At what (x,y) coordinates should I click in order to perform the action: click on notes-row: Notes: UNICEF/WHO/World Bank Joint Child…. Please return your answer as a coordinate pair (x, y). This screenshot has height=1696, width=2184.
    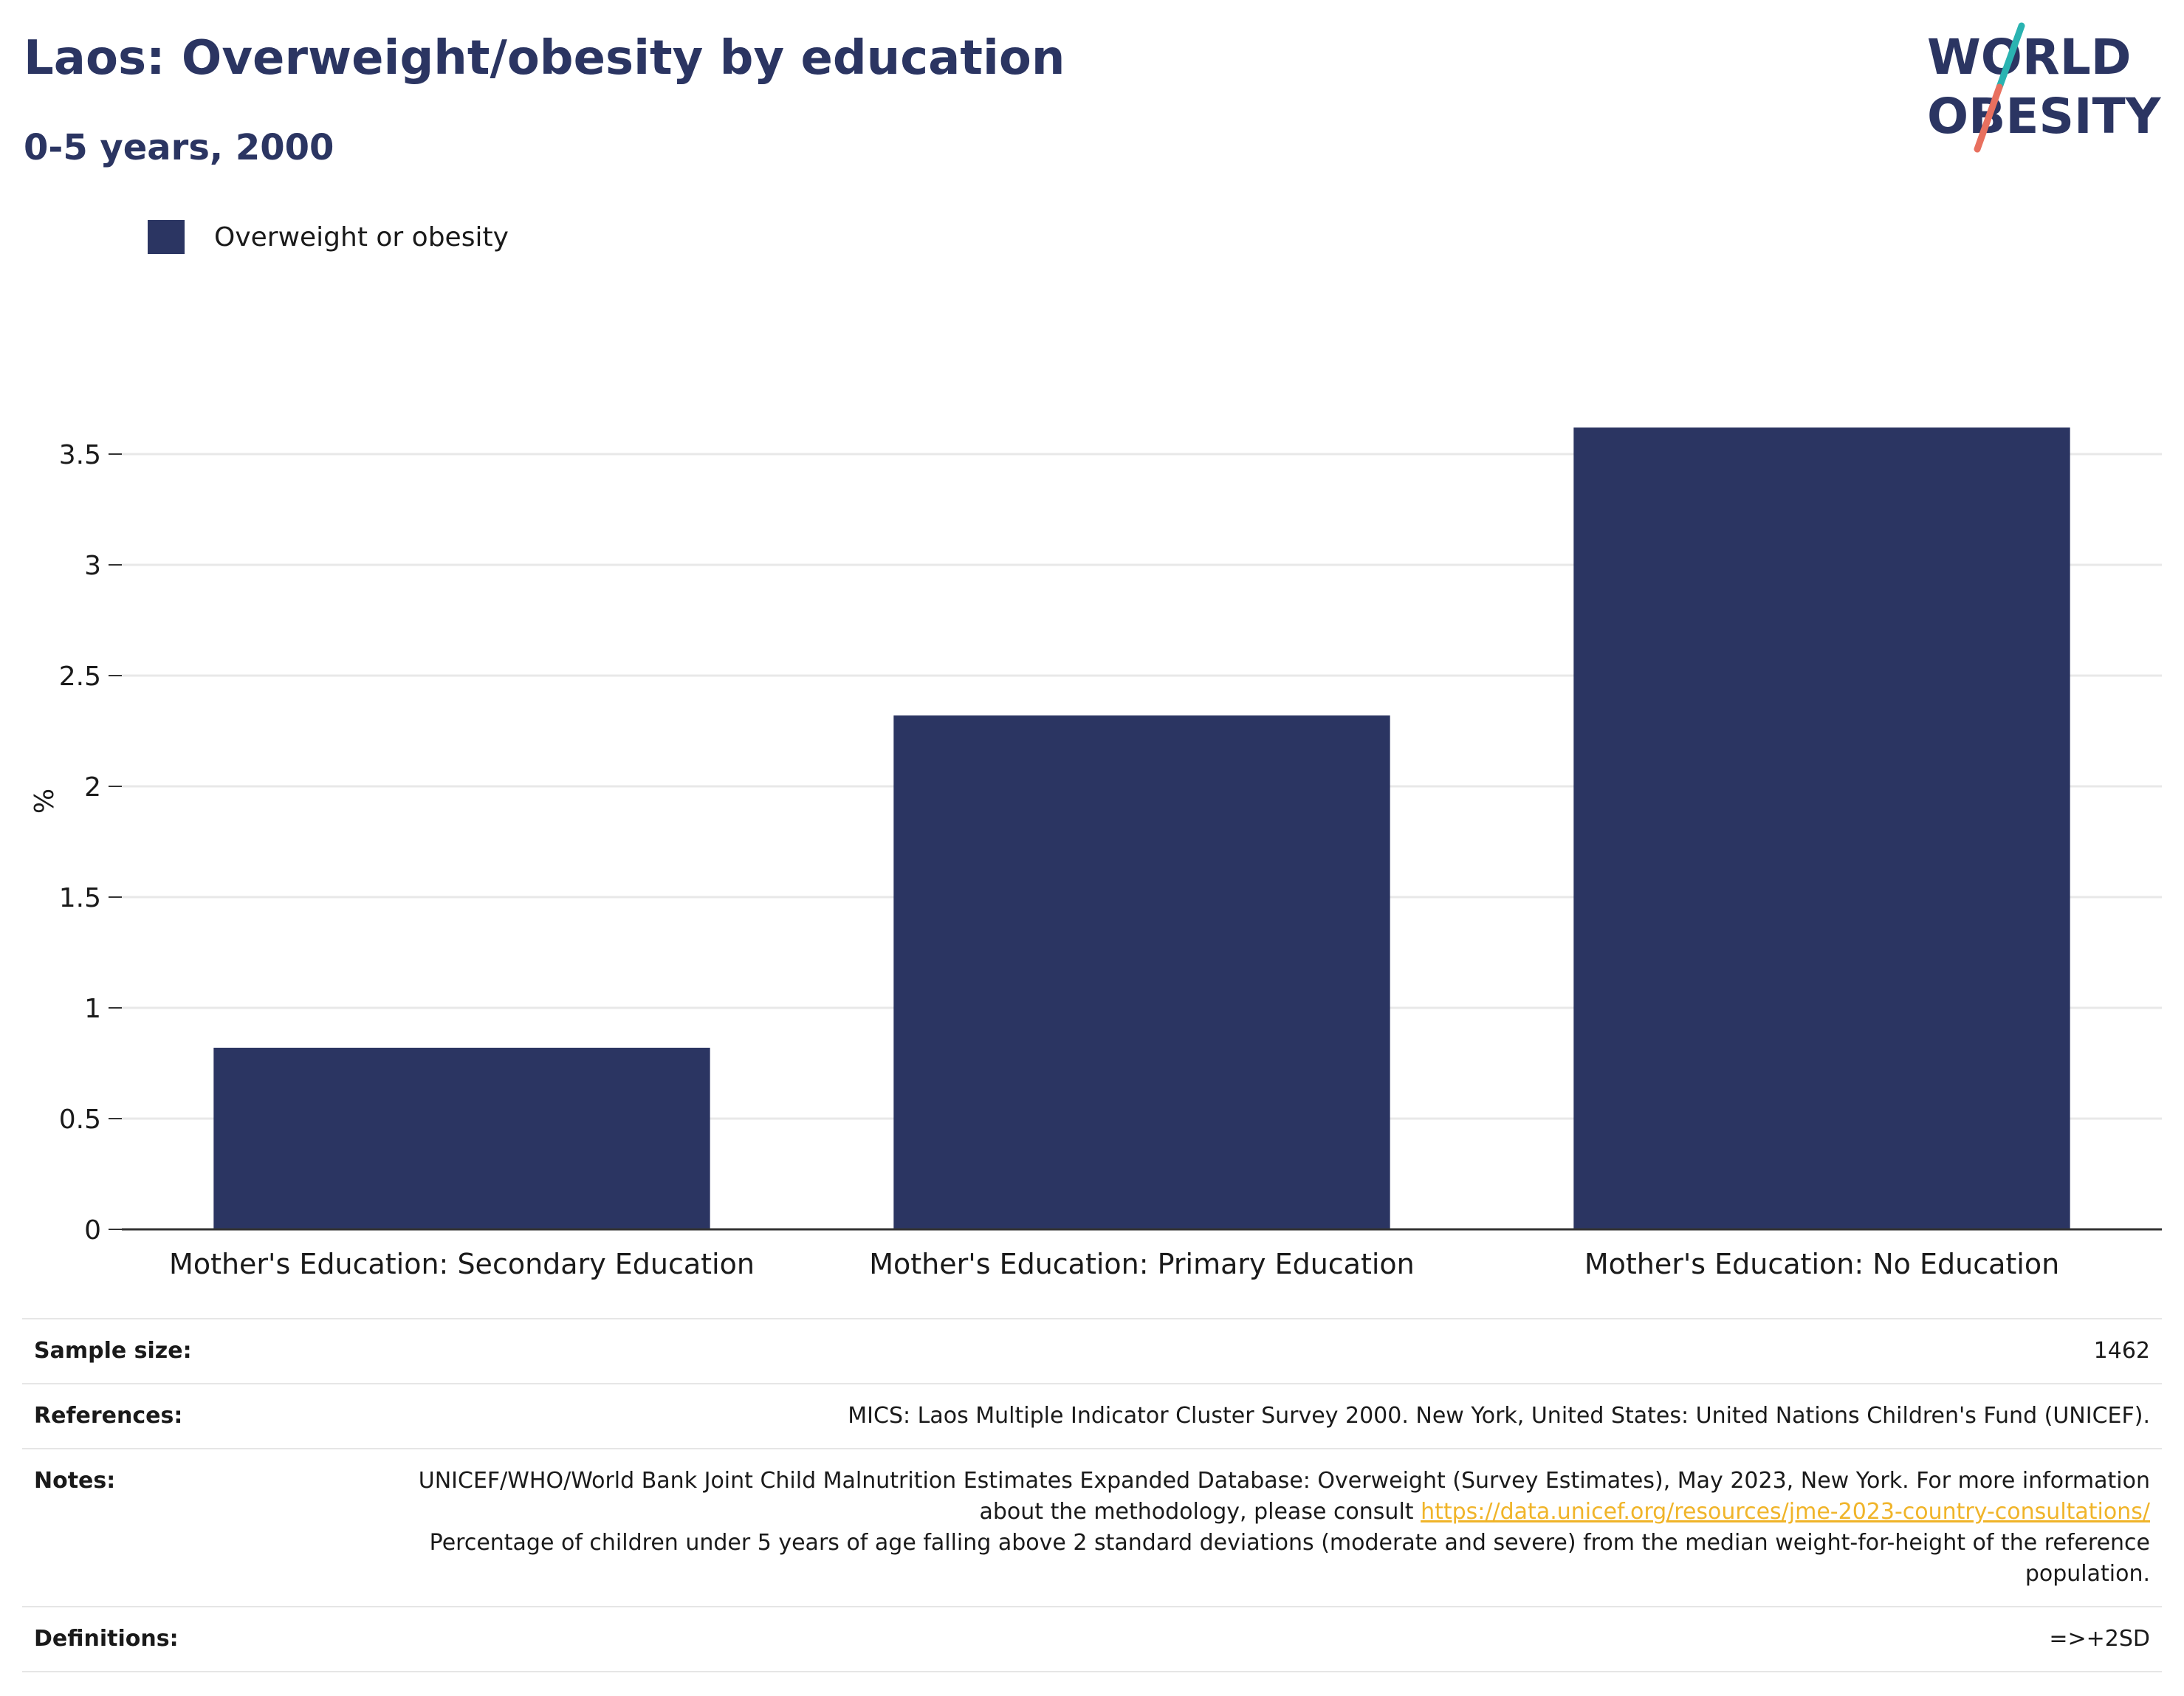
    Looking at the image, I should click on (1092, 1527).